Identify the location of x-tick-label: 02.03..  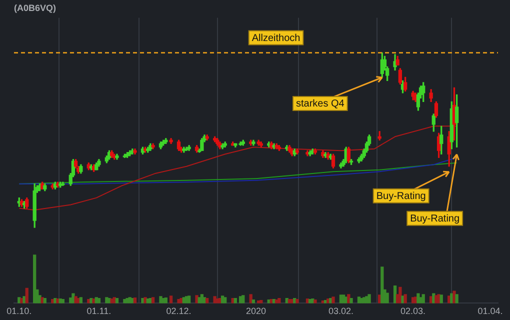
(413, 311).